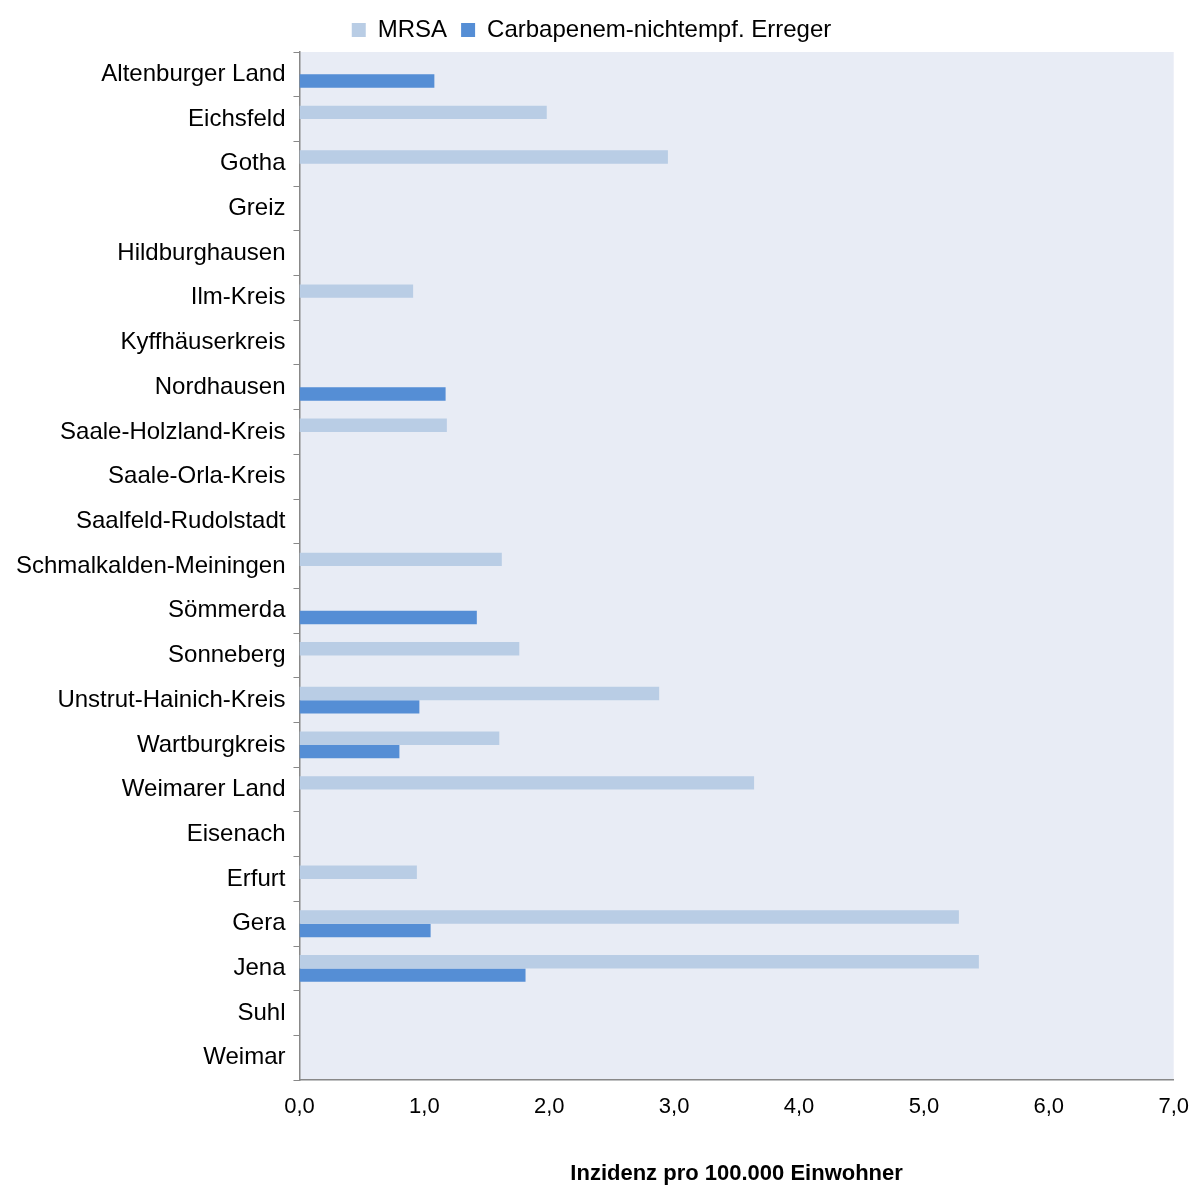 The height and width of the screenshot is (1191, 1195). What do you see at coordinates (237, 117) in the screenshot?
I see `y-tick-label: Eichsfeld` at bounding box center [237, 117].